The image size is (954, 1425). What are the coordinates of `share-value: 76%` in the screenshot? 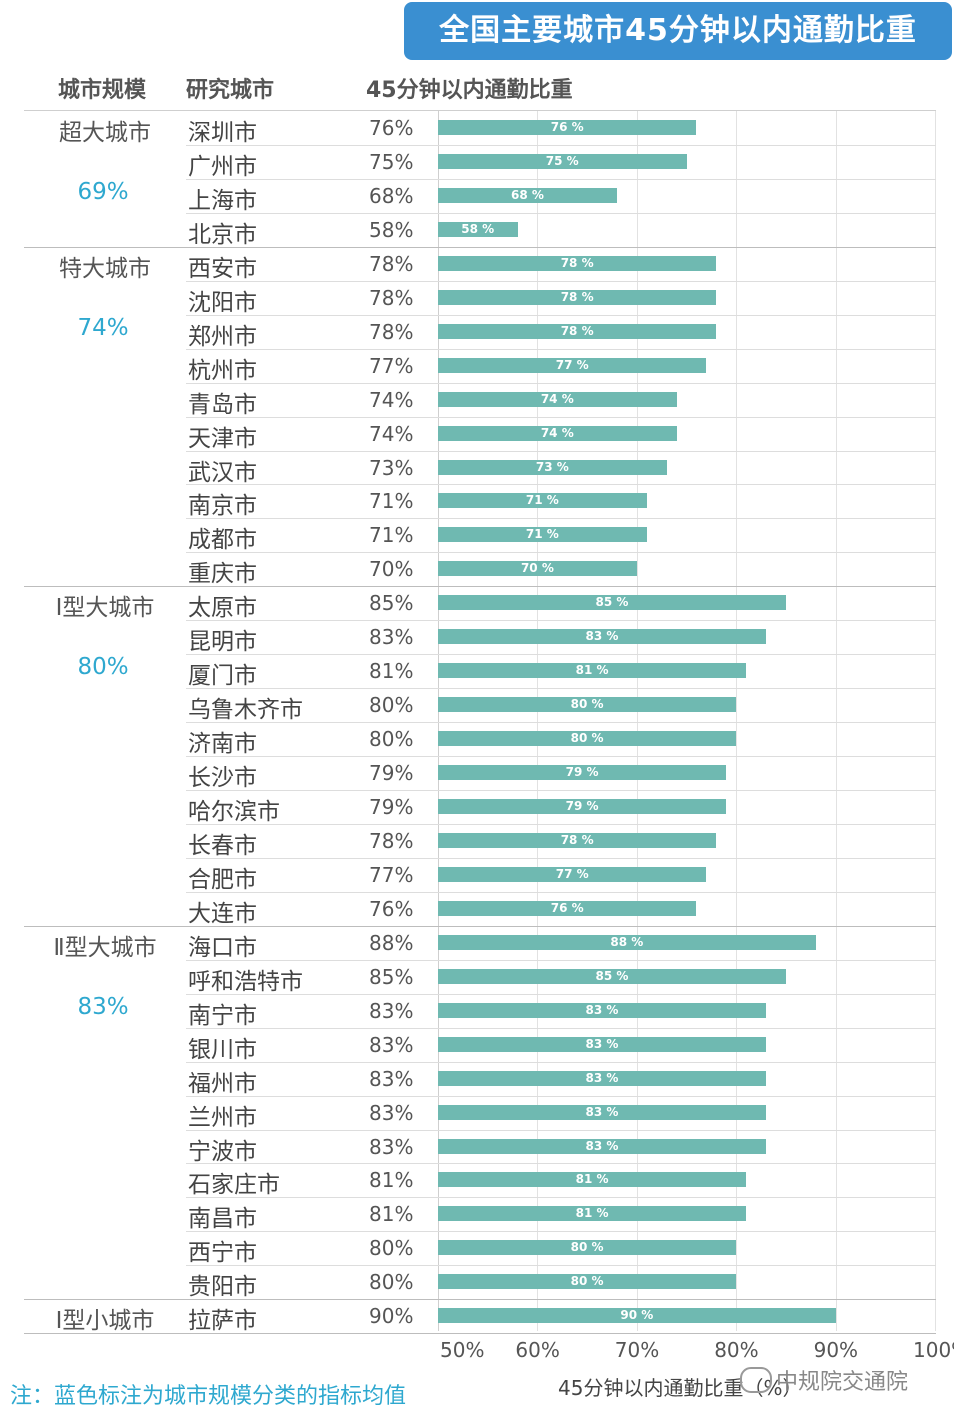 It's located at (391, 908).